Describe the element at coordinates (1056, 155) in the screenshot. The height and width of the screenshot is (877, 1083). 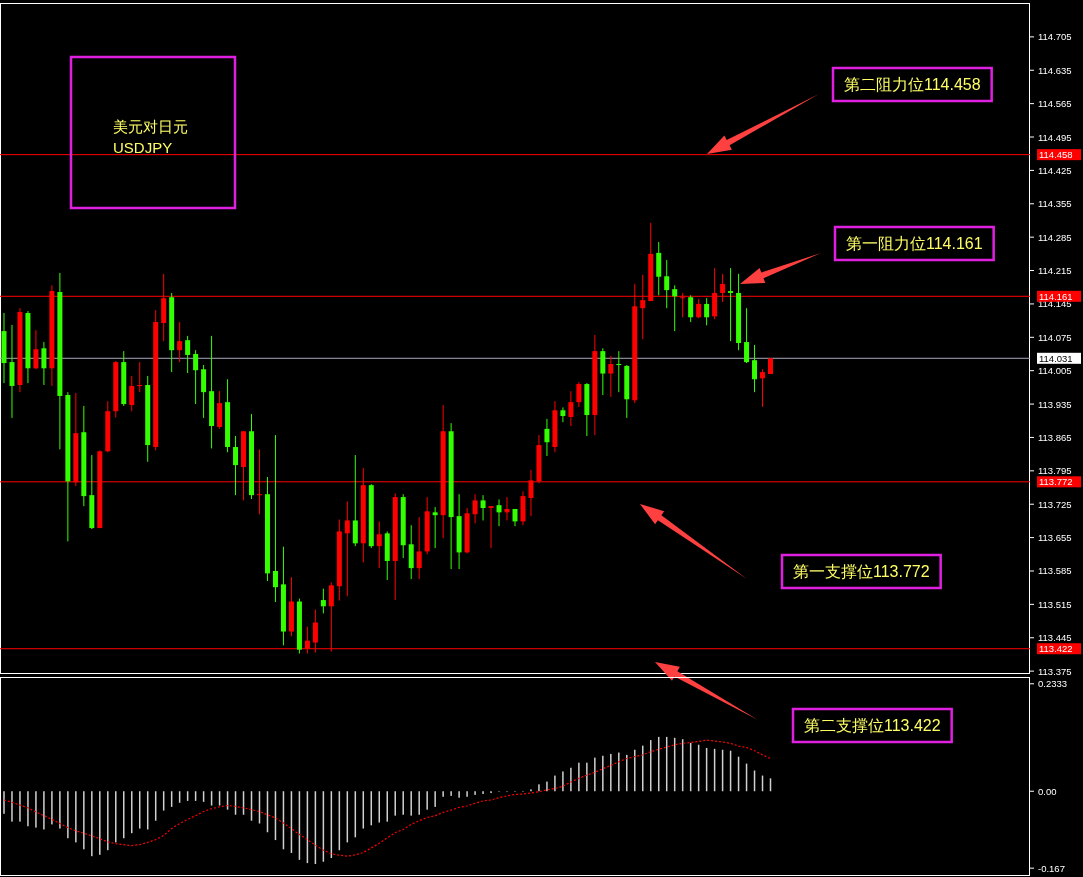
I see `ref-line-label: 114.458` at that location.